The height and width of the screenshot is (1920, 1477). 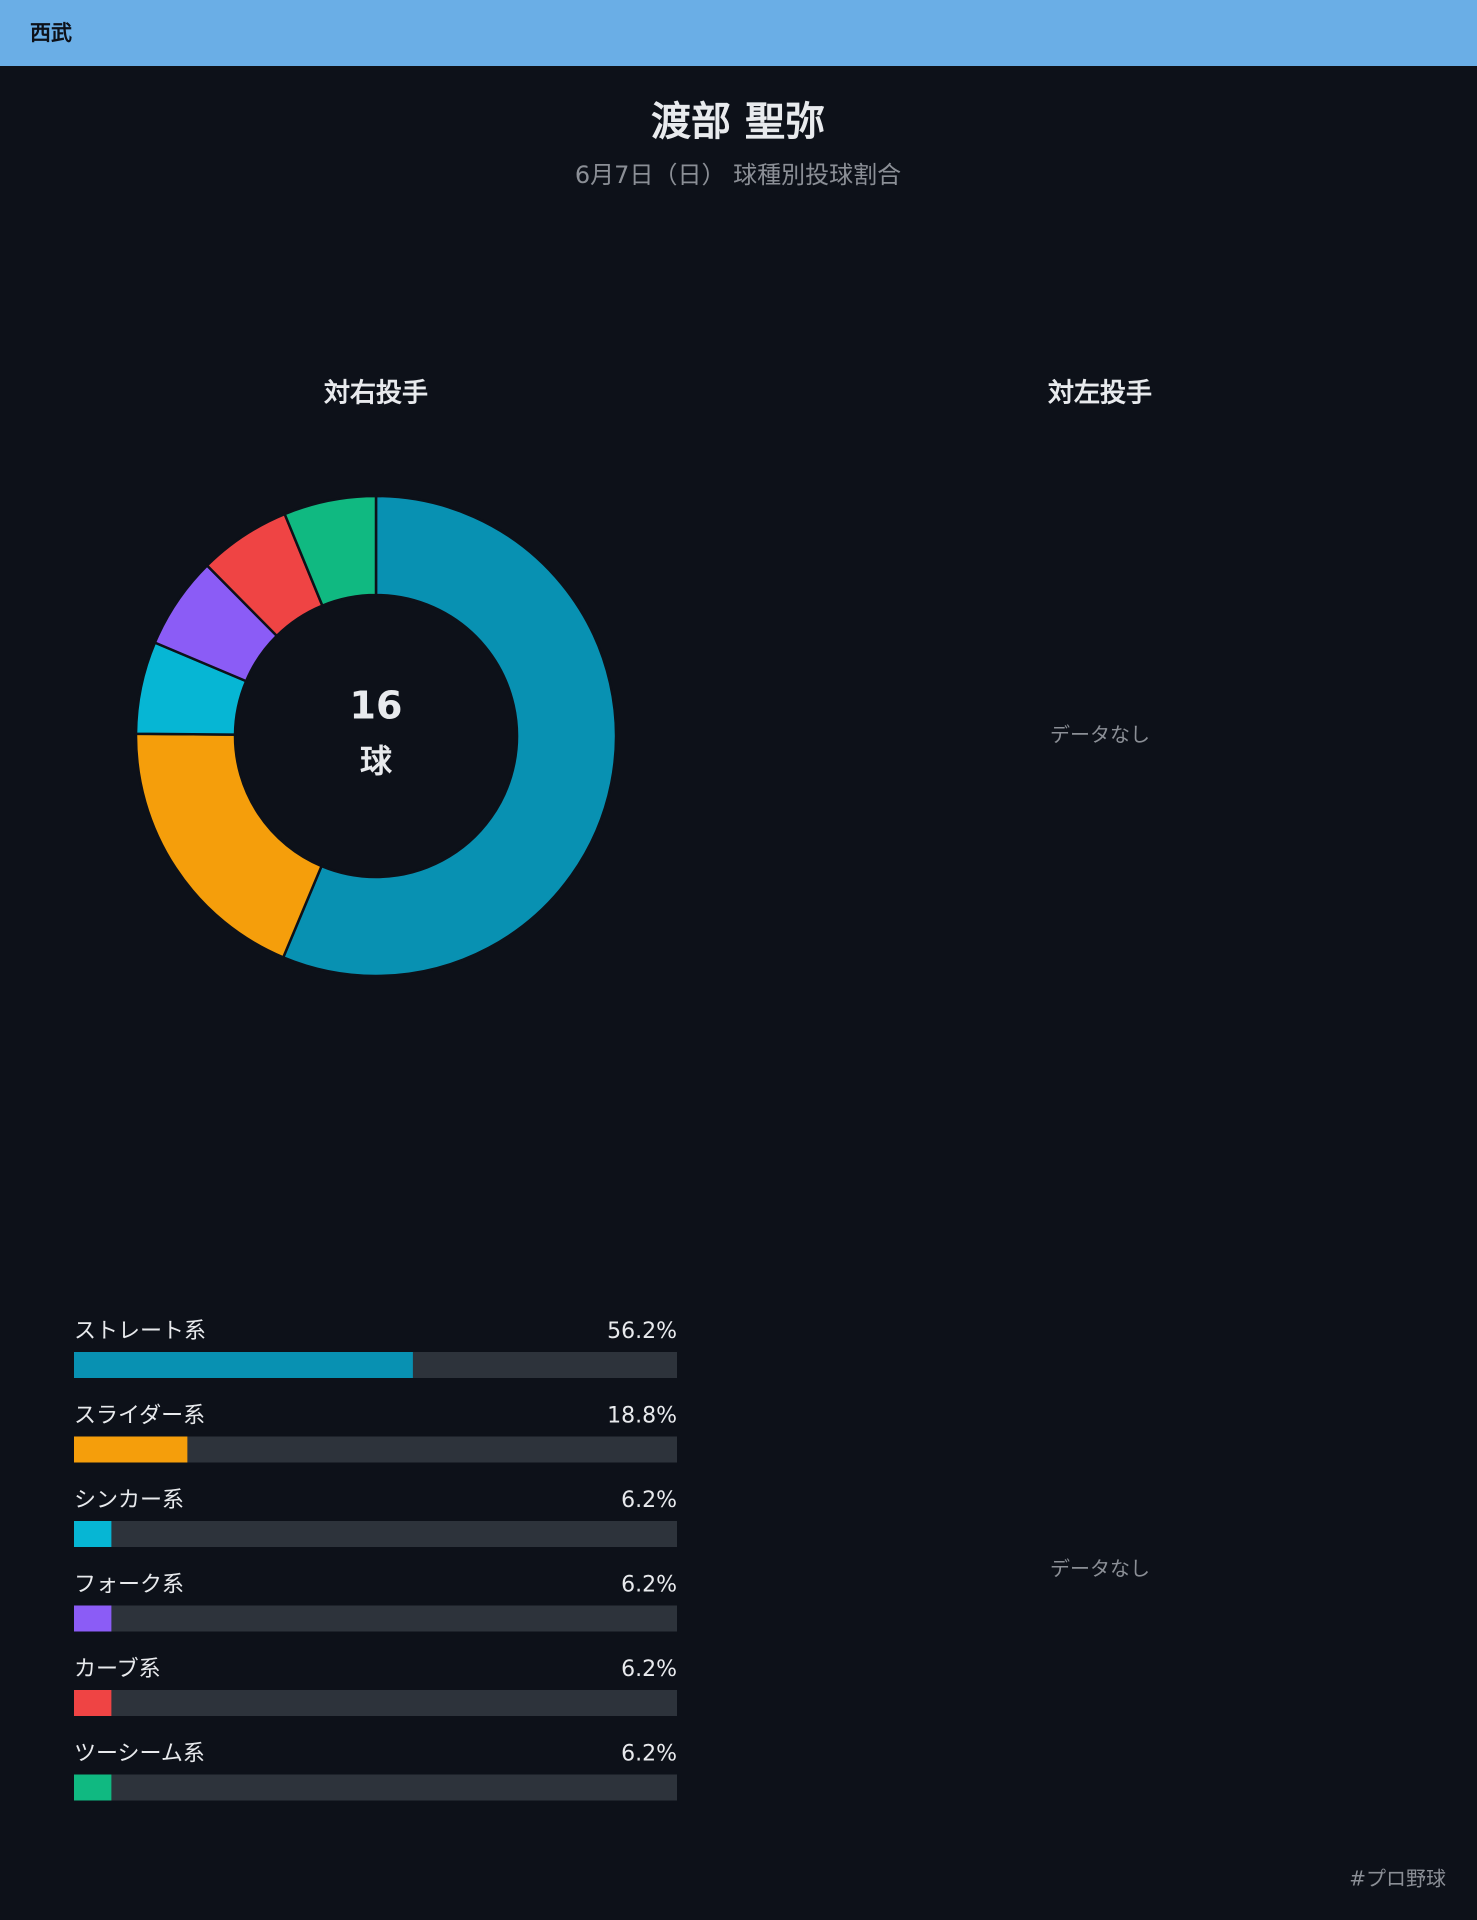 I want to click on total-count: 16, so click(x=376, y=706).